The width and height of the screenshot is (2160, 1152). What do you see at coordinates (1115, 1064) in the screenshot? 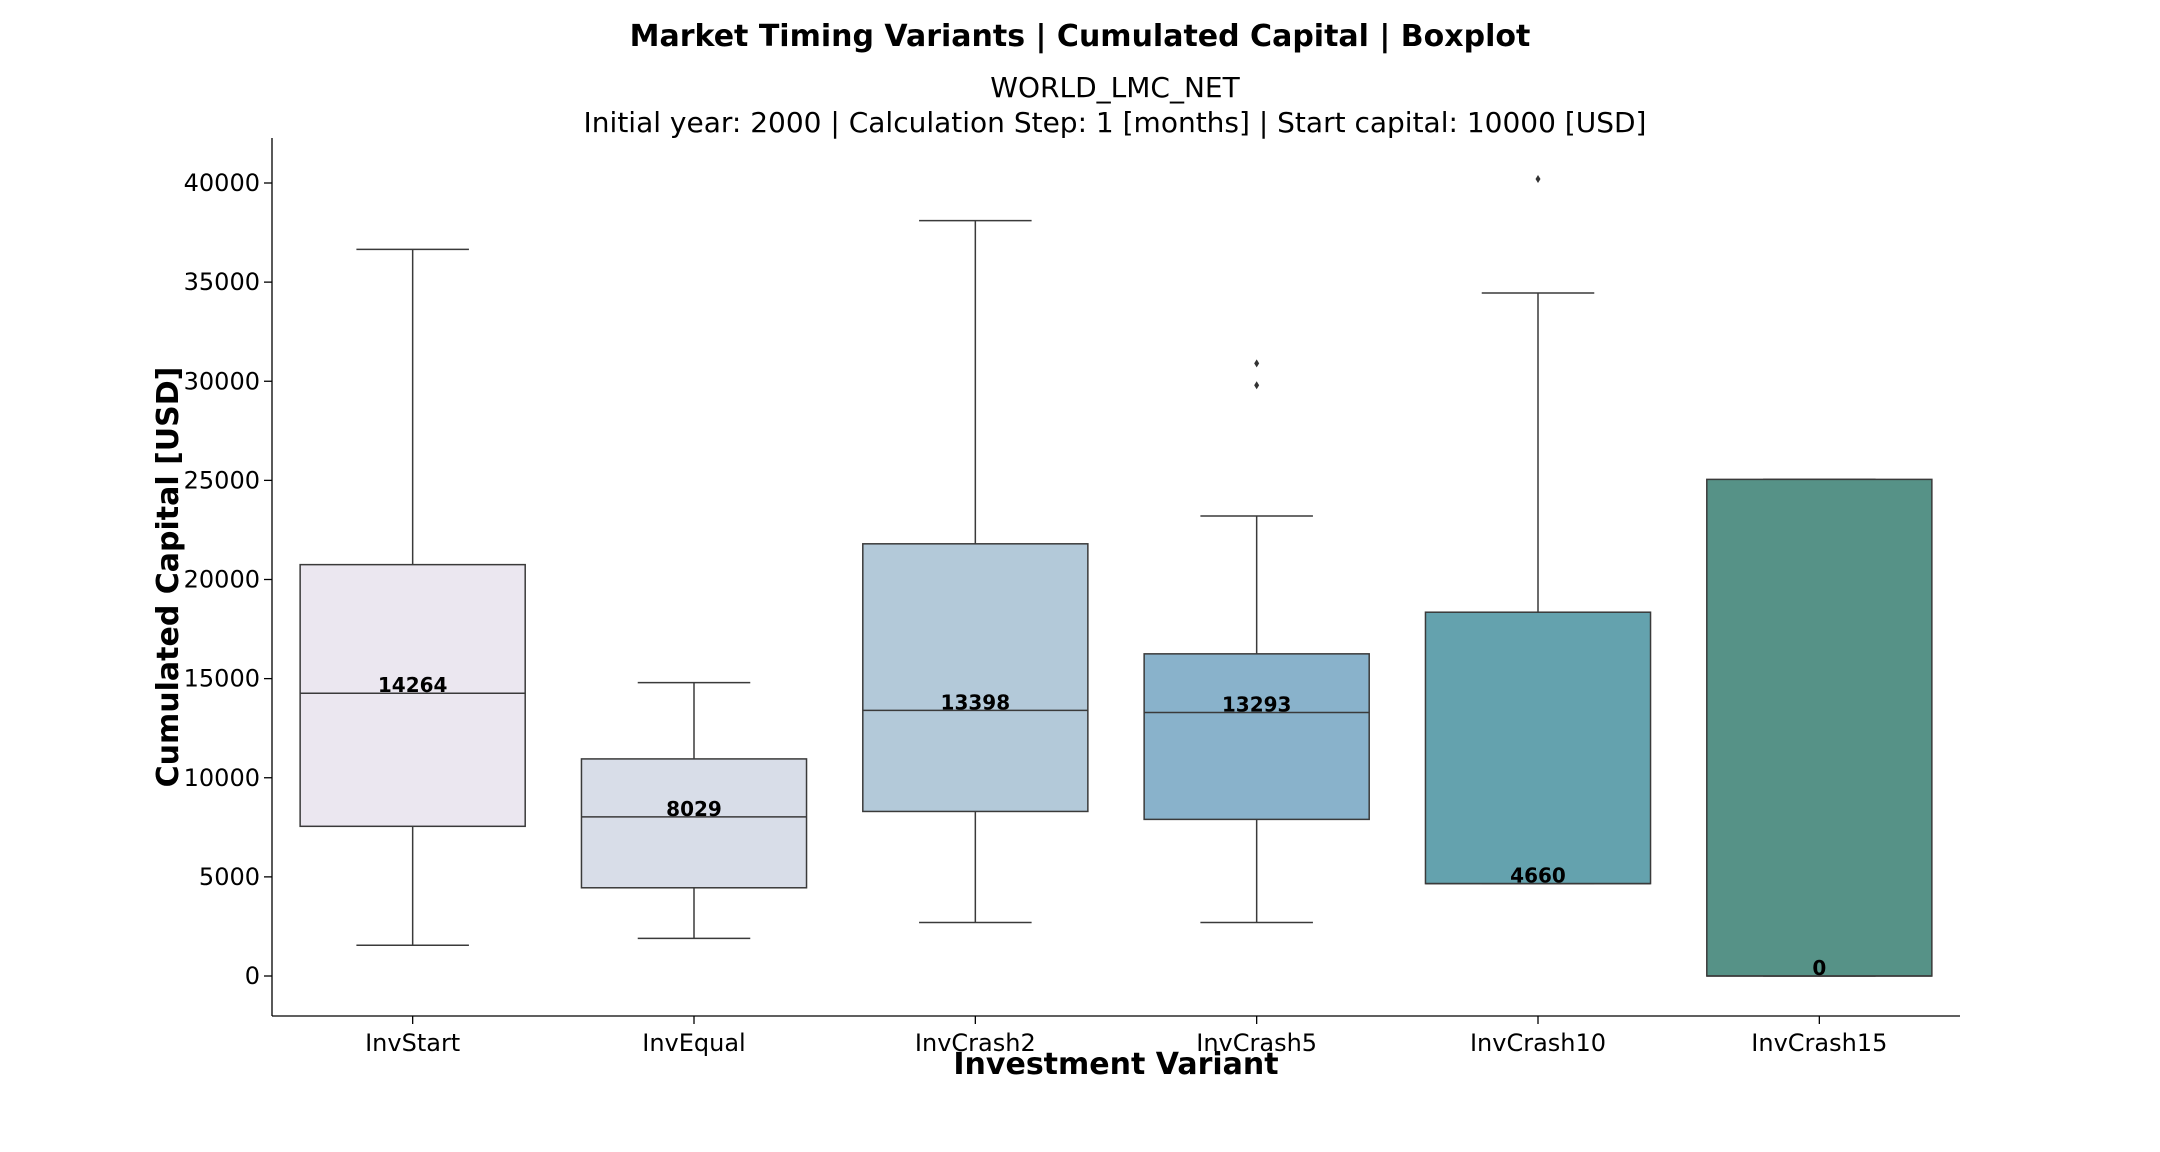
I see `x-axis-label: Investment Variant` at bounding box center [1115, 1064].